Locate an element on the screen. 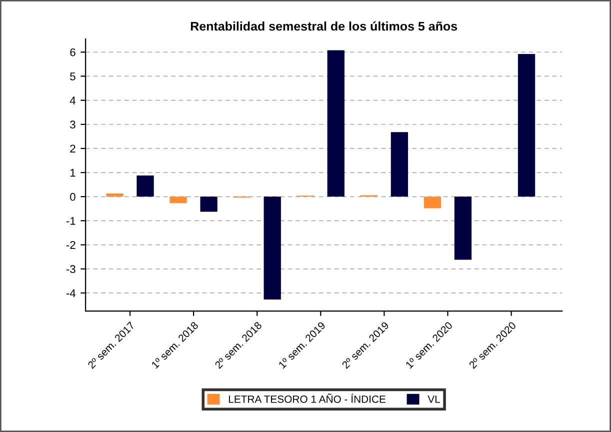 This screenshot has height=432, width=611. y-tick-label: -3 is located at coordinates (71, 269).